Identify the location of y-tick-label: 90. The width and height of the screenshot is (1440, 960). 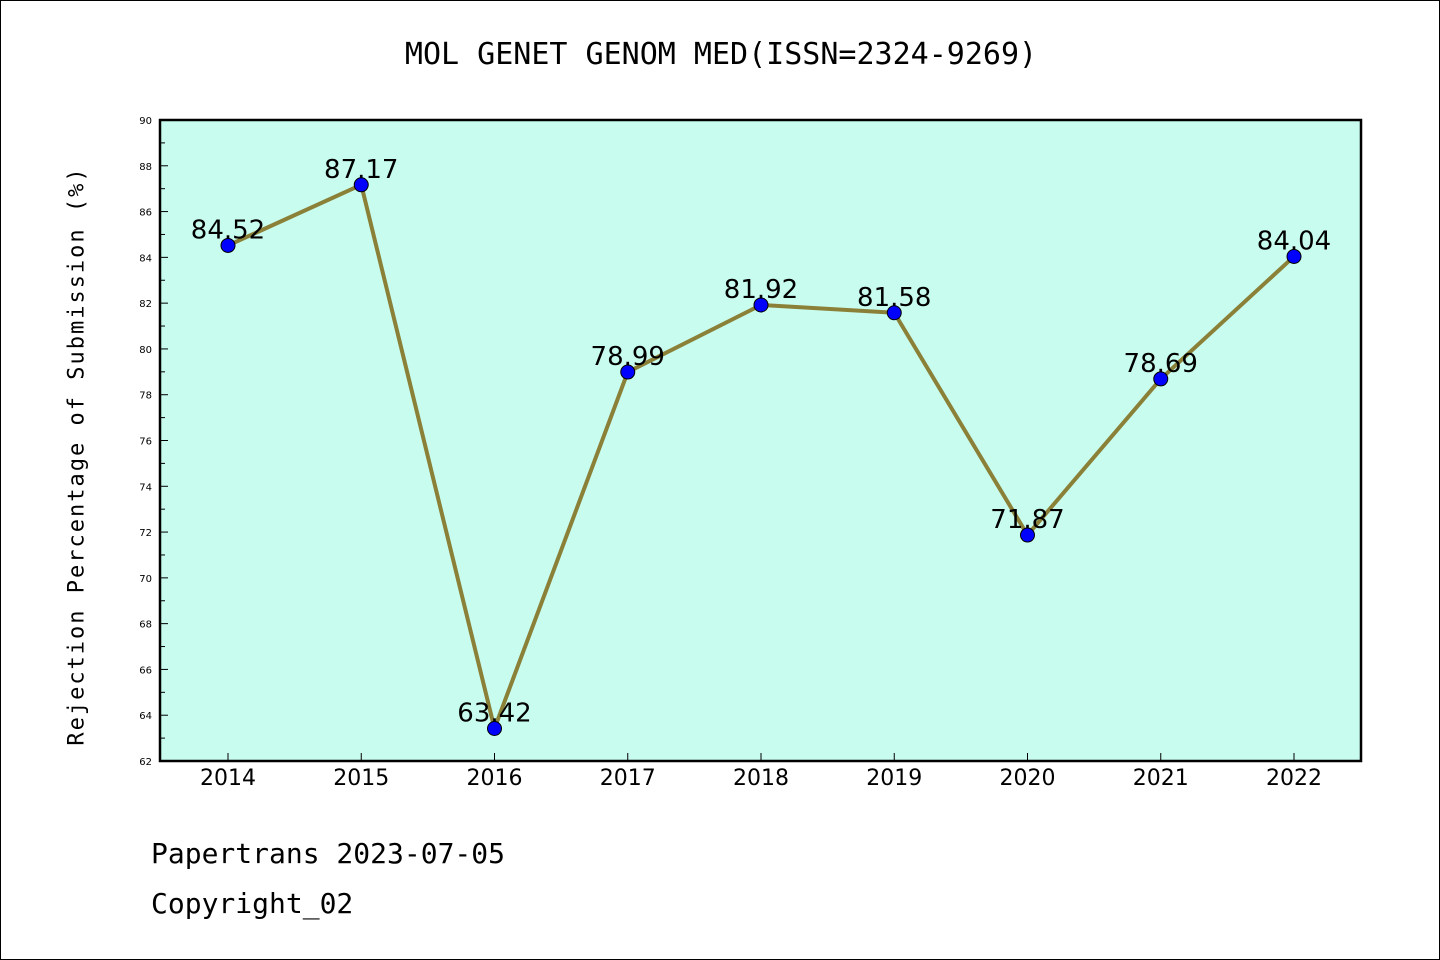
(145, 121).